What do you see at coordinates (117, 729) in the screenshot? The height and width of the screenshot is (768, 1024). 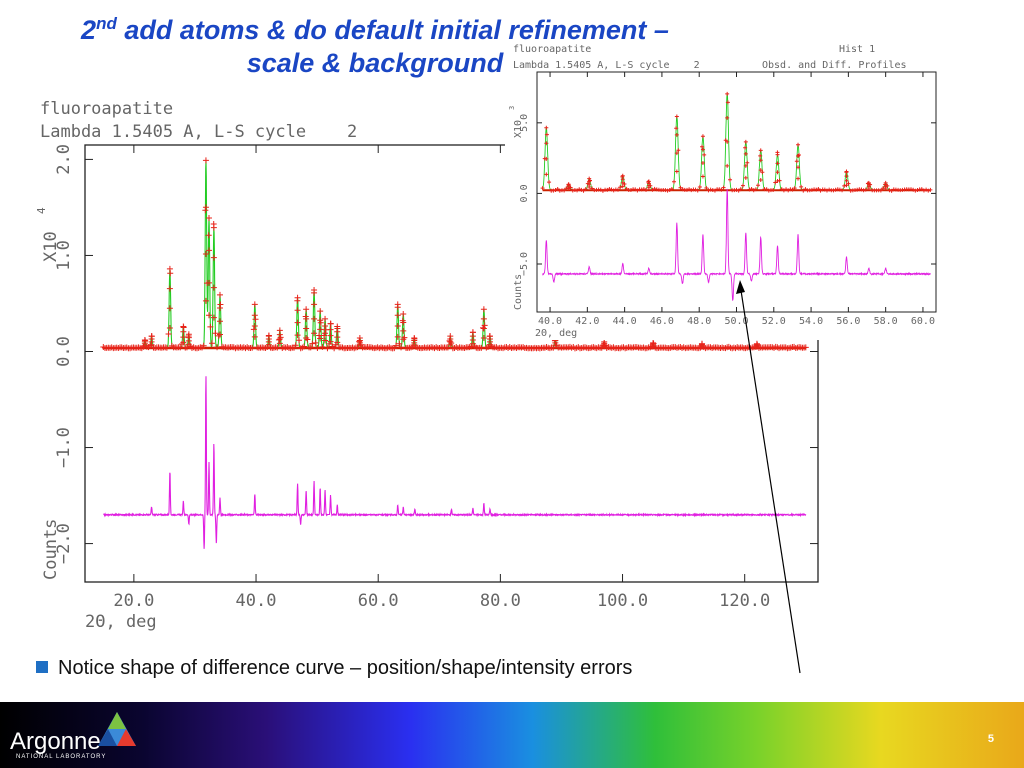 I see `argonne-logo-icon` at bounding box center [117, 729].